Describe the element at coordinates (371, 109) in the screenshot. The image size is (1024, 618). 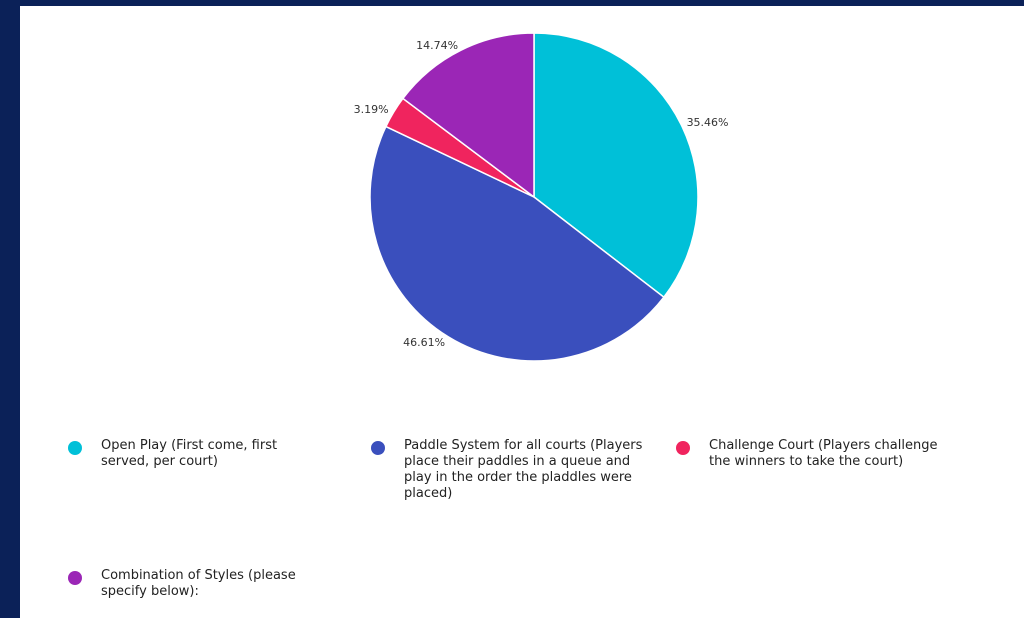
I see `slice-value-label-challenge-court: 3.19%` at that location.